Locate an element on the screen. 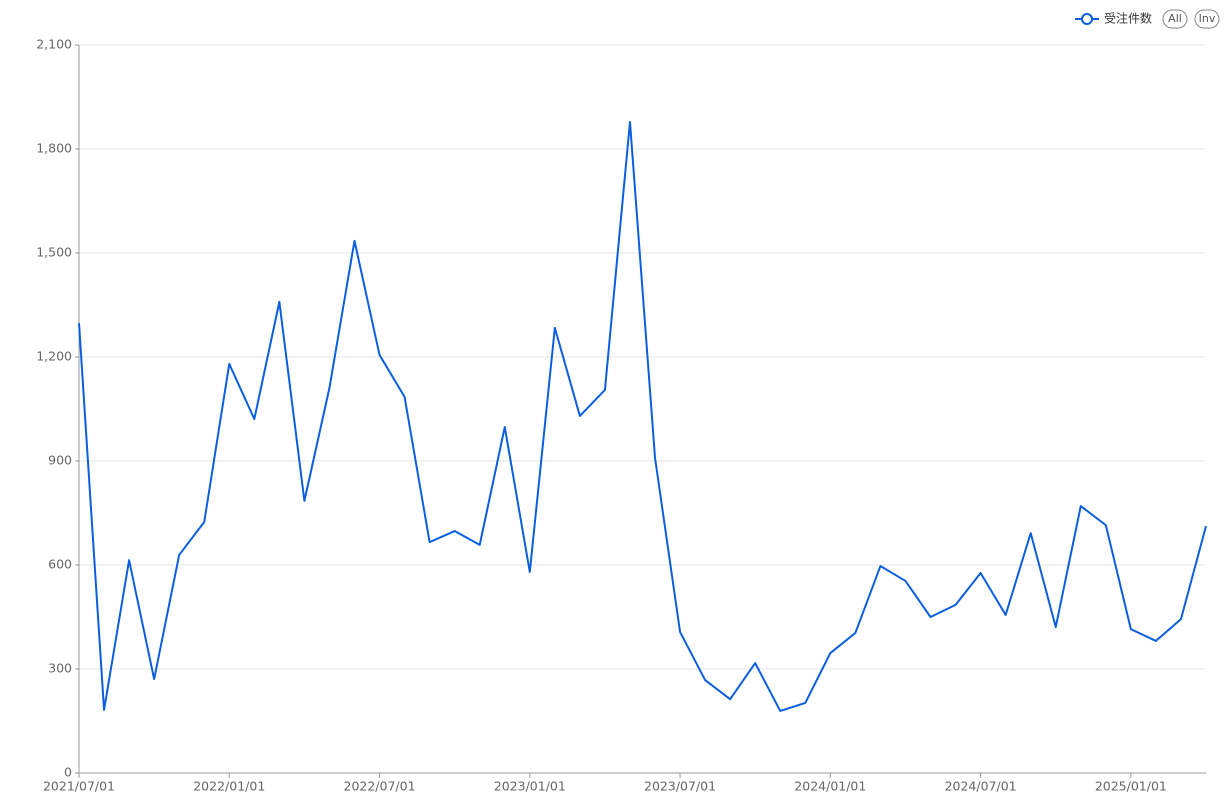  y-tick-label: 2,100 is located at coordinates (54, 44).